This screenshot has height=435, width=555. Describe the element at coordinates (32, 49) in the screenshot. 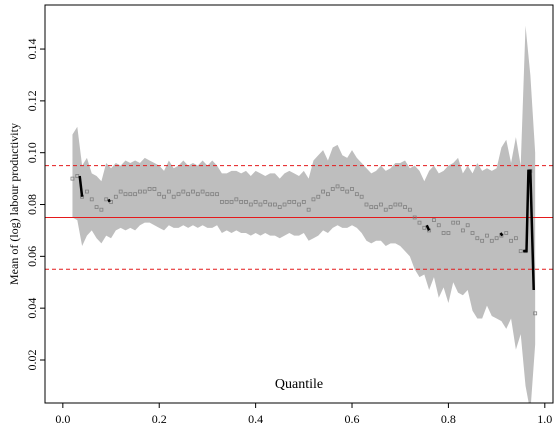

I see `y-tick-label: 0.14` at that location.